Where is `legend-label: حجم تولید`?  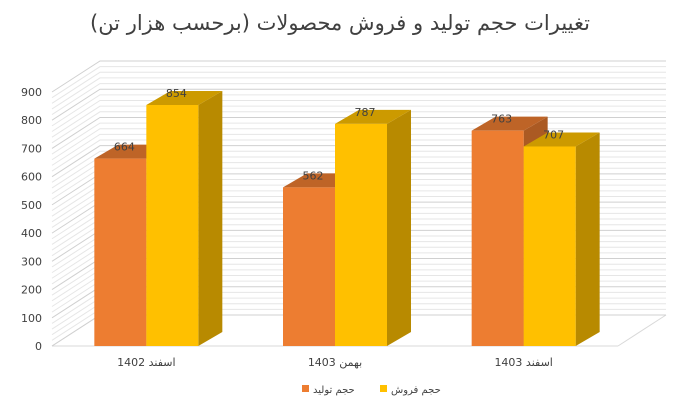
legend-label: حجم تولید is located at coordinates (334, 390).